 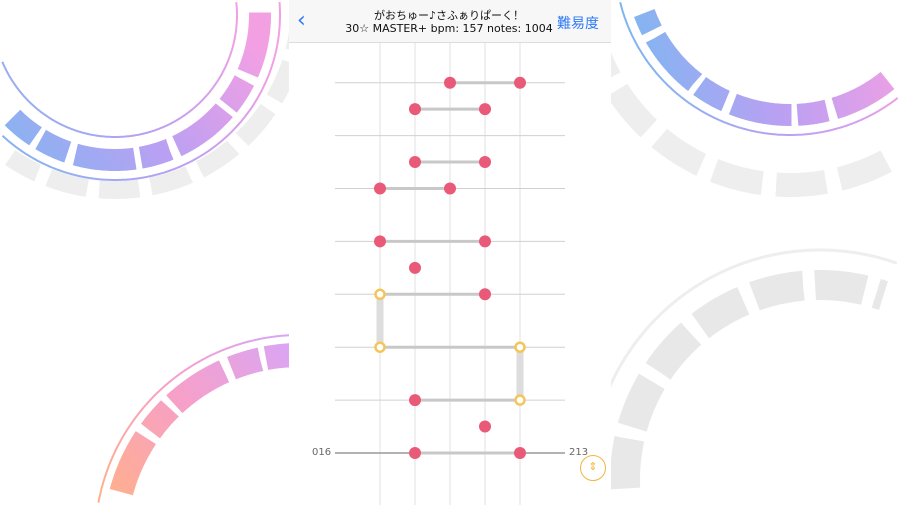 I want to click on scroll-toggle-button: ⇕, so click(x=593, y=468).